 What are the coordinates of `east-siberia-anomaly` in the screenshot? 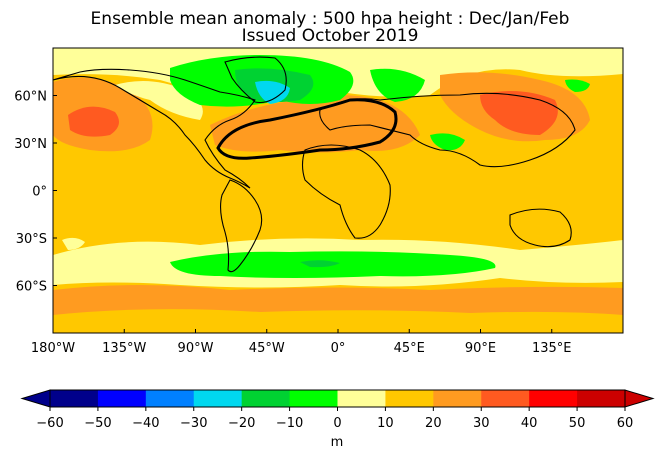 It's located at (577, 85).